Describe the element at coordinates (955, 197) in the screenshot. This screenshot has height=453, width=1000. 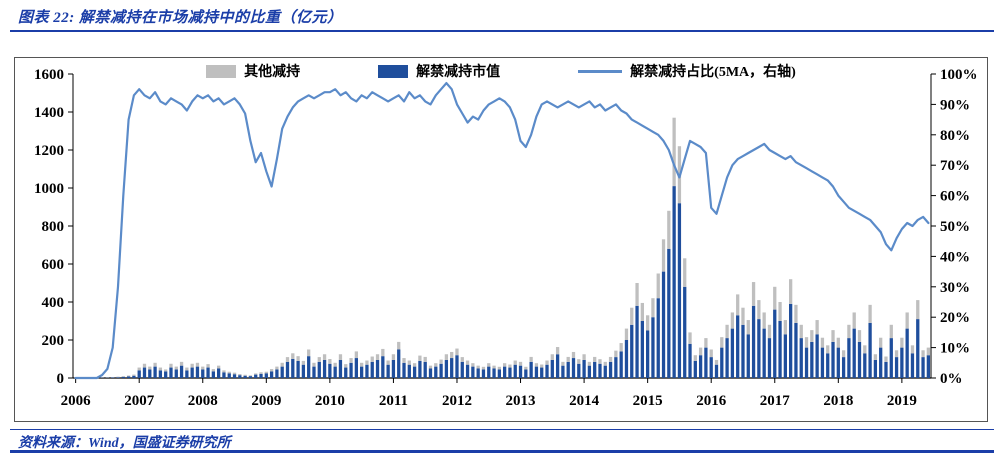
I see `svg-text: 60%` at that location.